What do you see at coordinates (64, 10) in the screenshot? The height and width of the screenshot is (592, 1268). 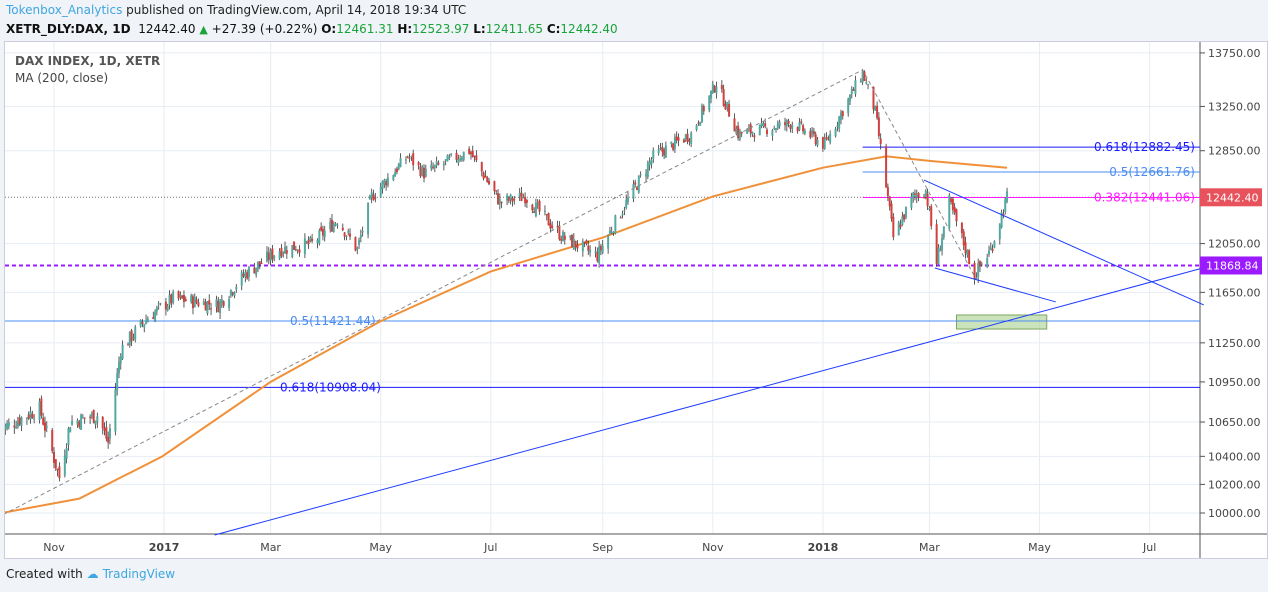 I see `author-link: Tokenbox_Analytics` at bounding box center [64, 10].